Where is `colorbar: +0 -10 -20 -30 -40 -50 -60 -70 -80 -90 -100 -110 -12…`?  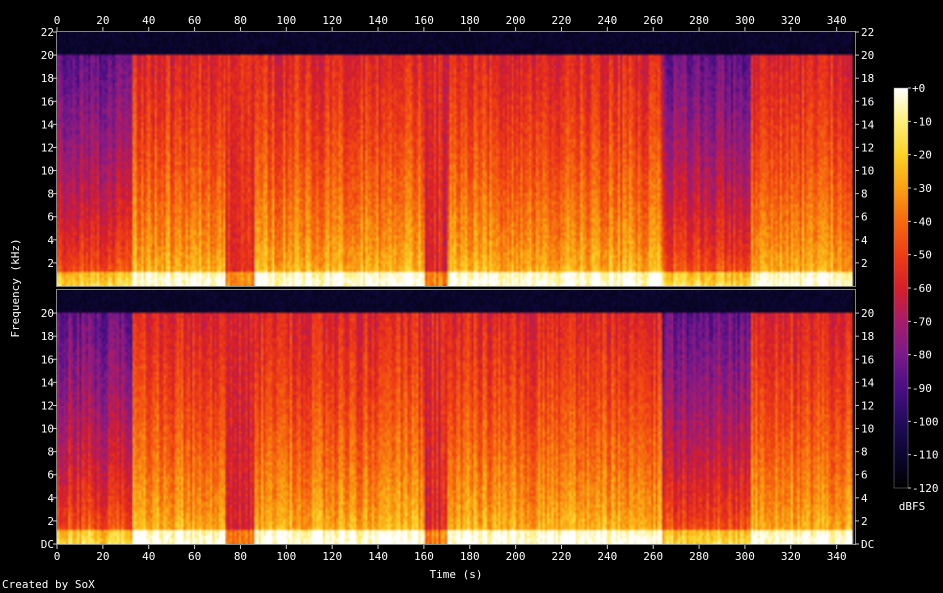
colorbar: +0 -10 -20 -30 -40 -50 -60 -70 -80 -90 -100 -110 -12… is located at coordinates (916, 288).